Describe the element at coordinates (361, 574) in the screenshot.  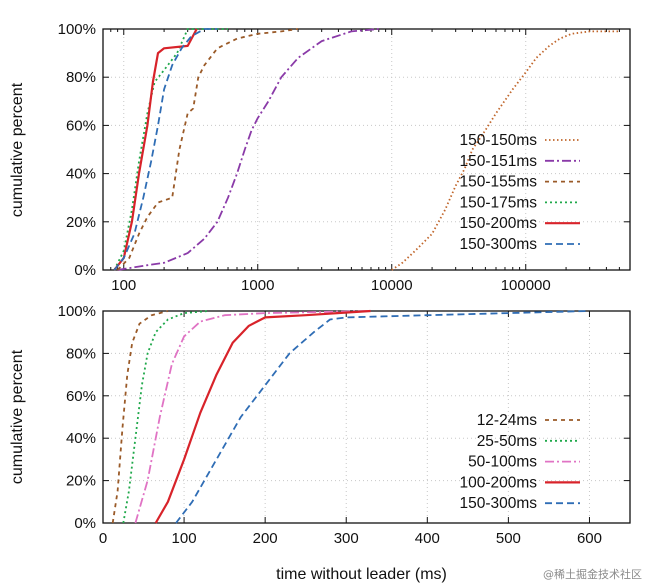
I see `x-axis-label: time without leader (ms)` at that location.